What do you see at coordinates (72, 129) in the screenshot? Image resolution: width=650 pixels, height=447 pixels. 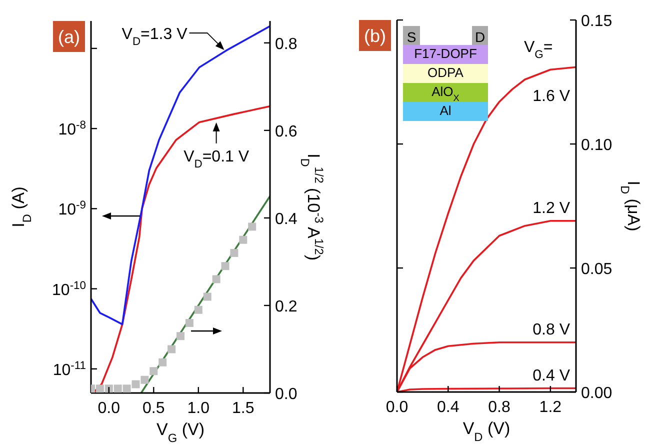 I see `y-tick-label: 10$^{-8}$` at bounding box center [72, 129].